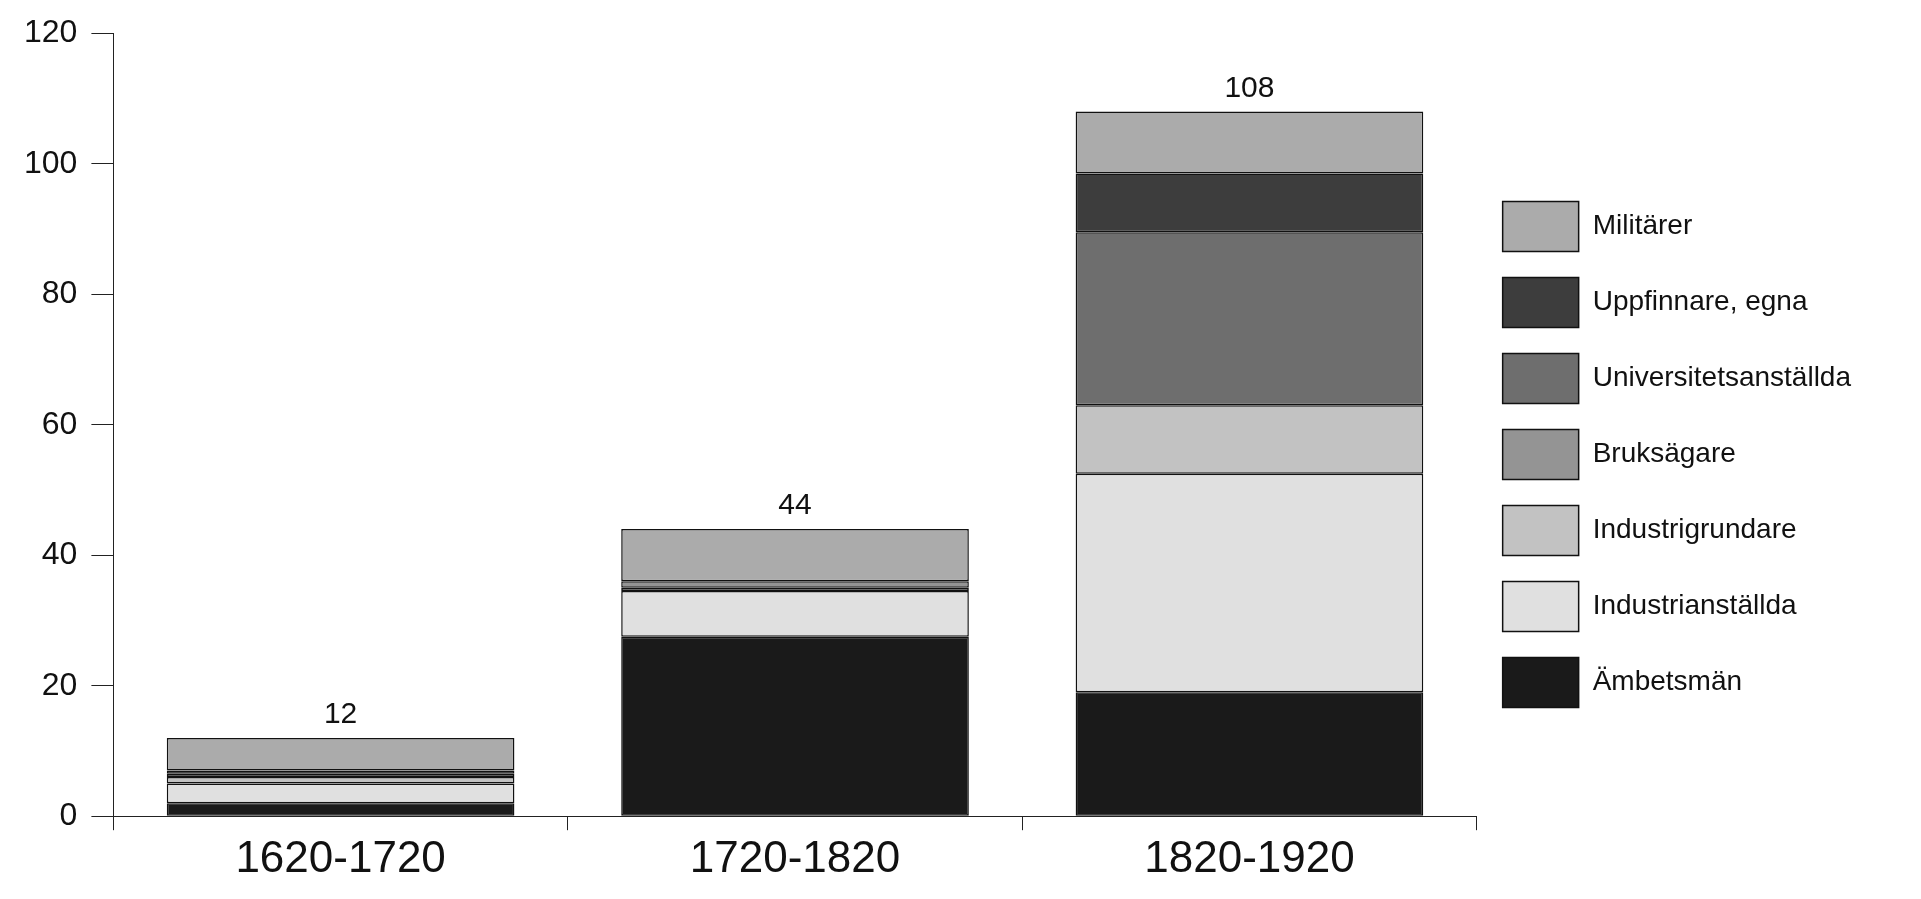 The height and width of the screenshot is (899, 1921). I want to click on y-tick-label: 120, so click(51, 31).